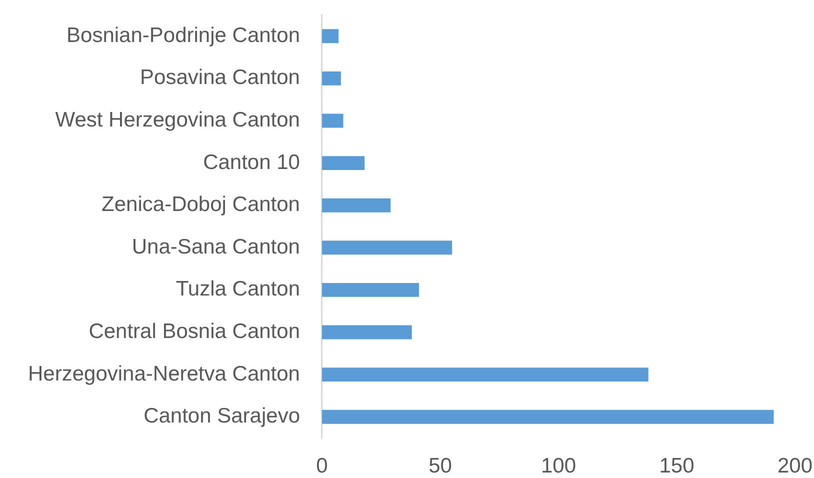  I want to click on y-tick-label: Bosnian-Podrinje Canton, so click(183, 35).